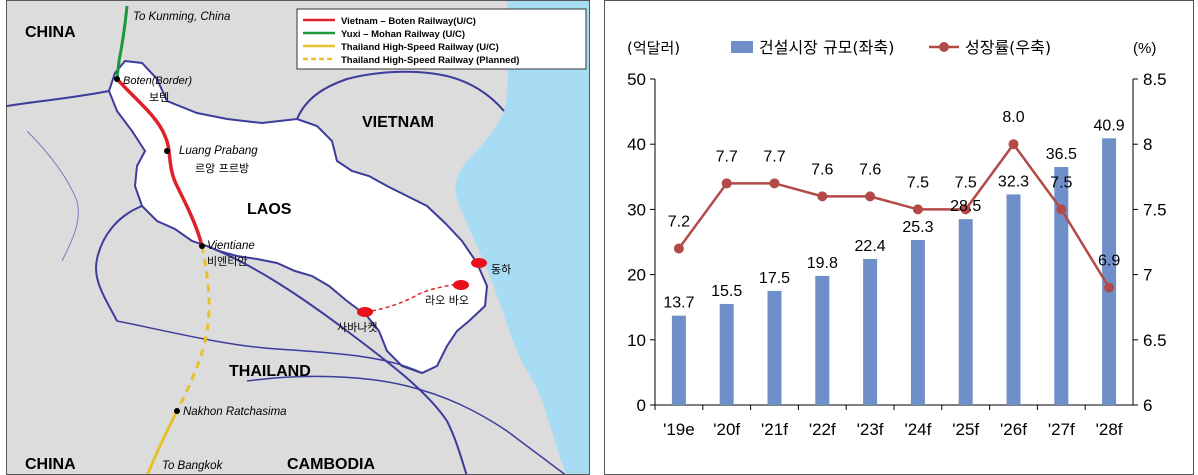  What do you see at coordinates (400, 95) in the screenshot?
I see `vietnam-border` at bounding box center [400, 95].